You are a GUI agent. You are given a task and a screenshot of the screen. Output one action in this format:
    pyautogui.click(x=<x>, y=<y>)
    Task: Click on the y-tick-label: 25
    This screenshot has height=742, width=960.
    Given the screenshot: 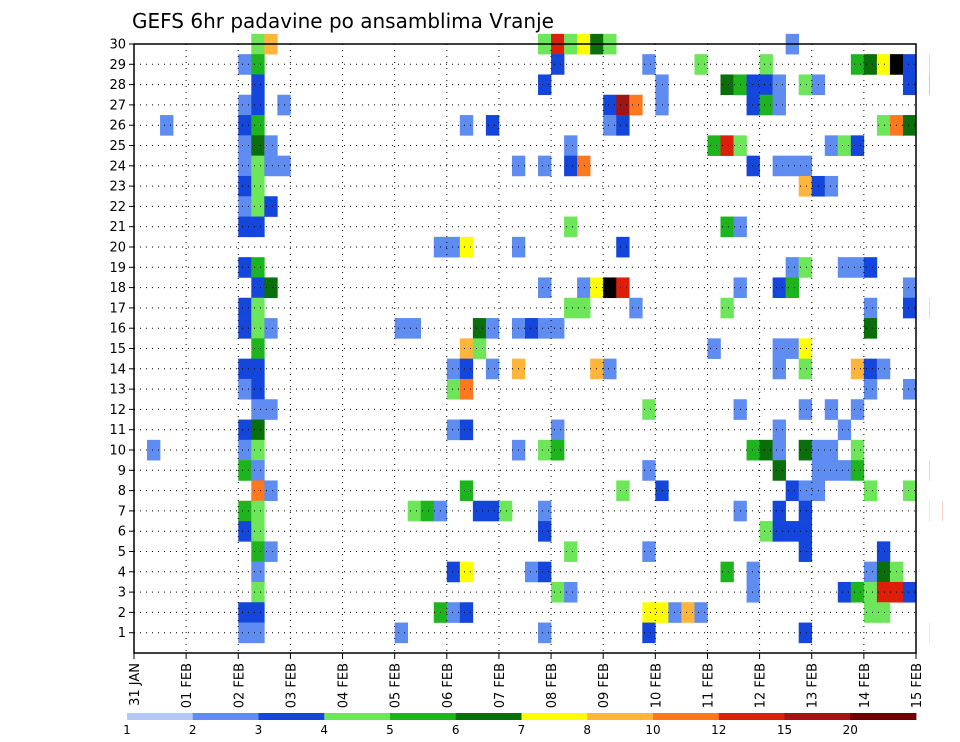 What is the action you would take?
    pyautogui.click(x=117, y=146)
    